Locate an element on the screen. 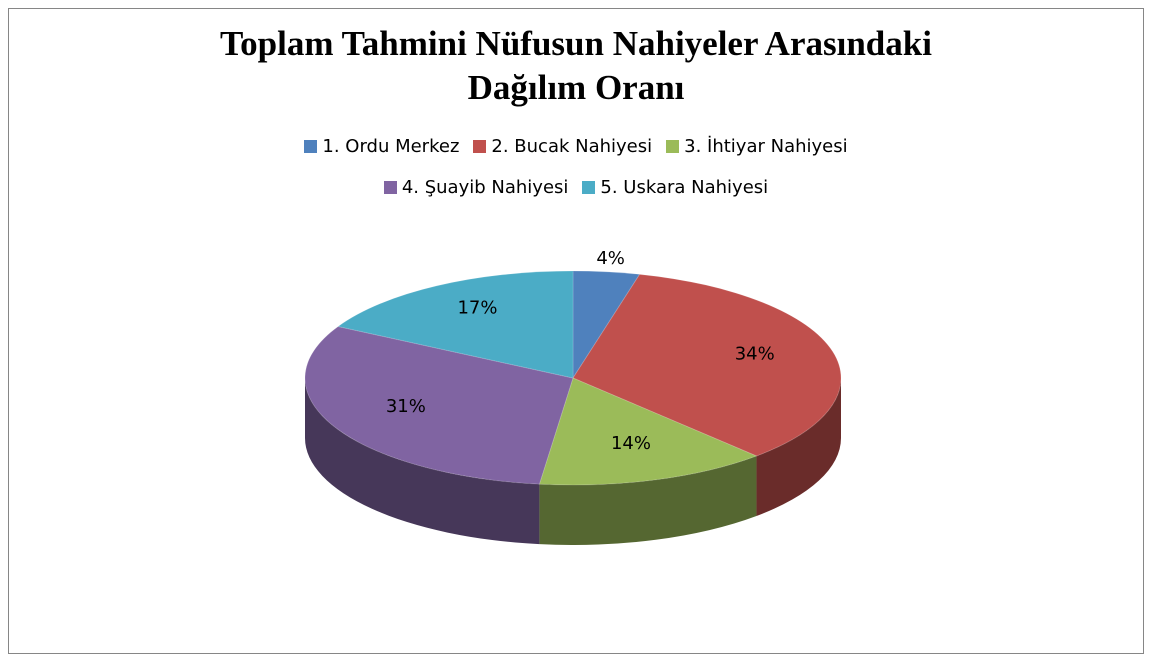 This screenshot has height=663, width=1153. data-label: 17% is located at coordinates (477, 308).